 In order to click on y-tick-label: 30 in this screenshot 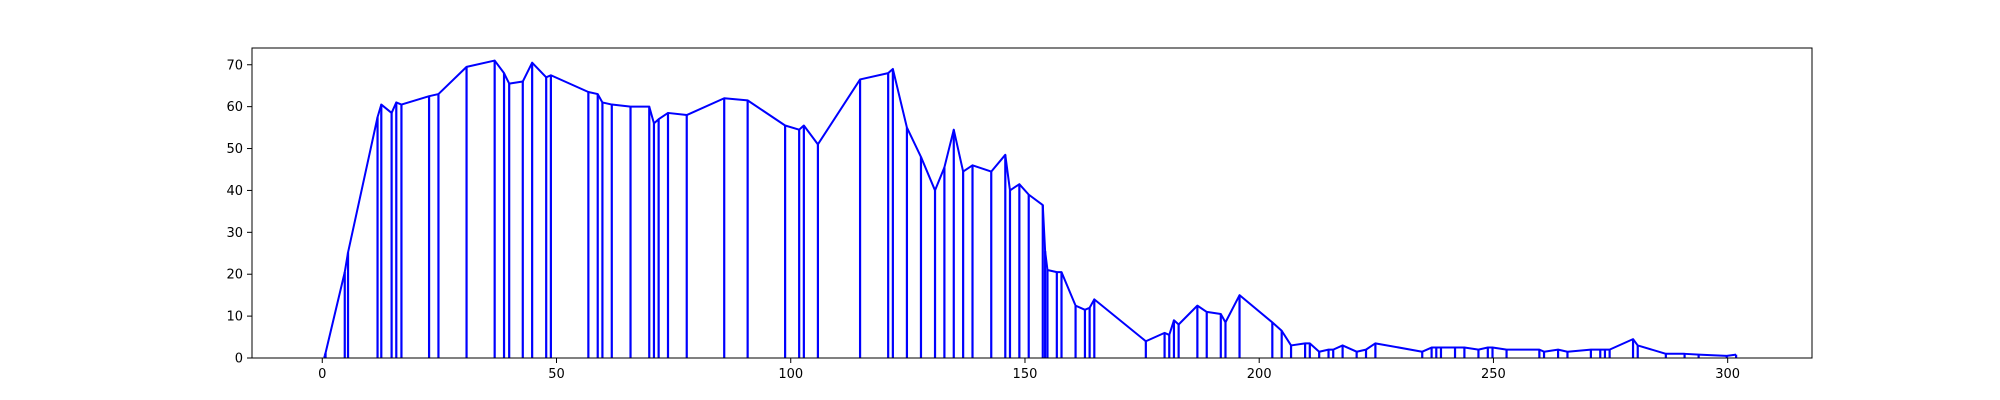, I will do `click(234, 233)`.